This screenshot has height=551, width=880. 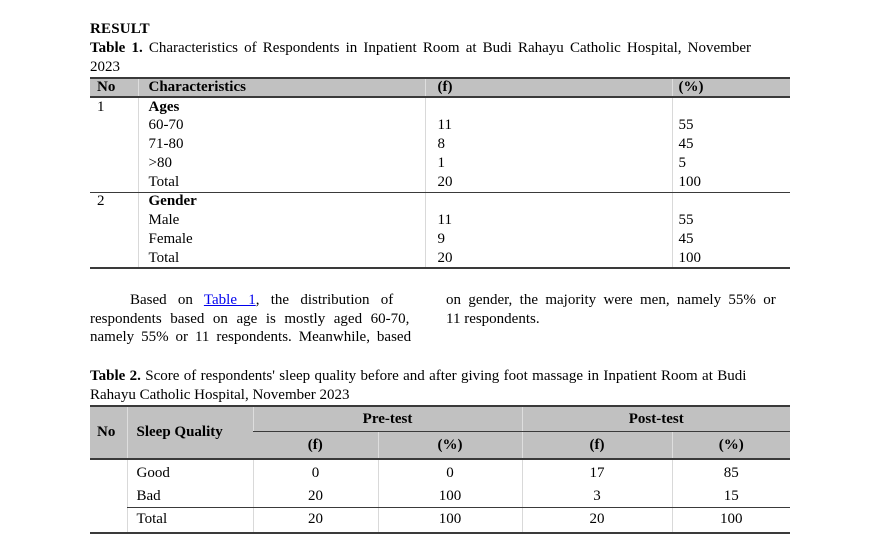 What do you see at coordinates (281, 87) in the screenshot?
I see `table1-header-characteristics: Characteristics` at bounding box center [281, 87].